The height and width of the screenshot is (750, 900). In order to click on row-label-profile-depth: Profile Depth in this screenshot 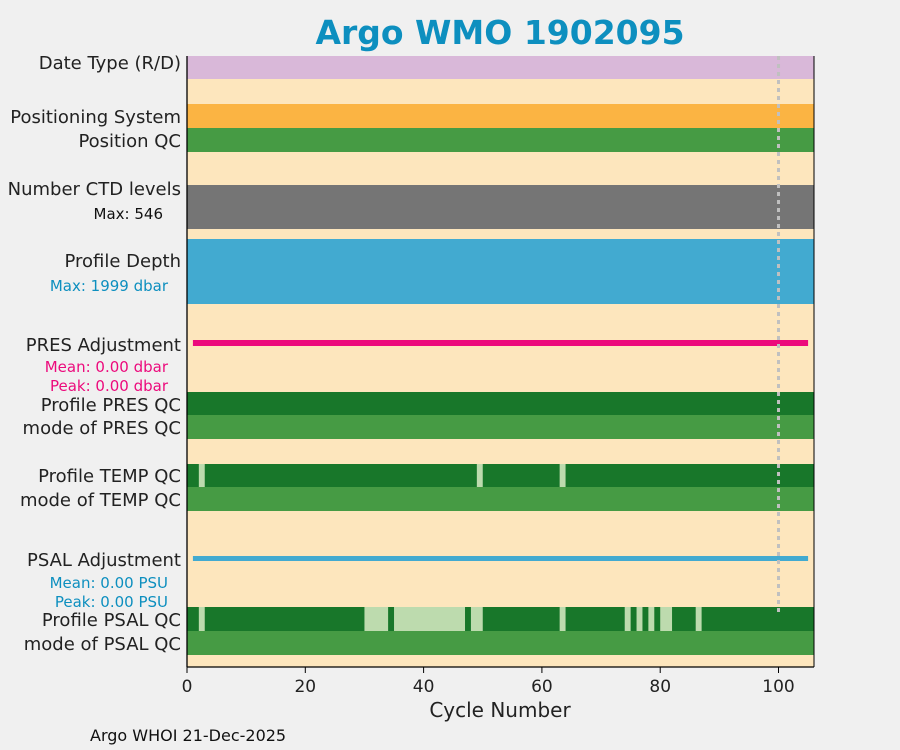, I will do `click(122, 261)`.